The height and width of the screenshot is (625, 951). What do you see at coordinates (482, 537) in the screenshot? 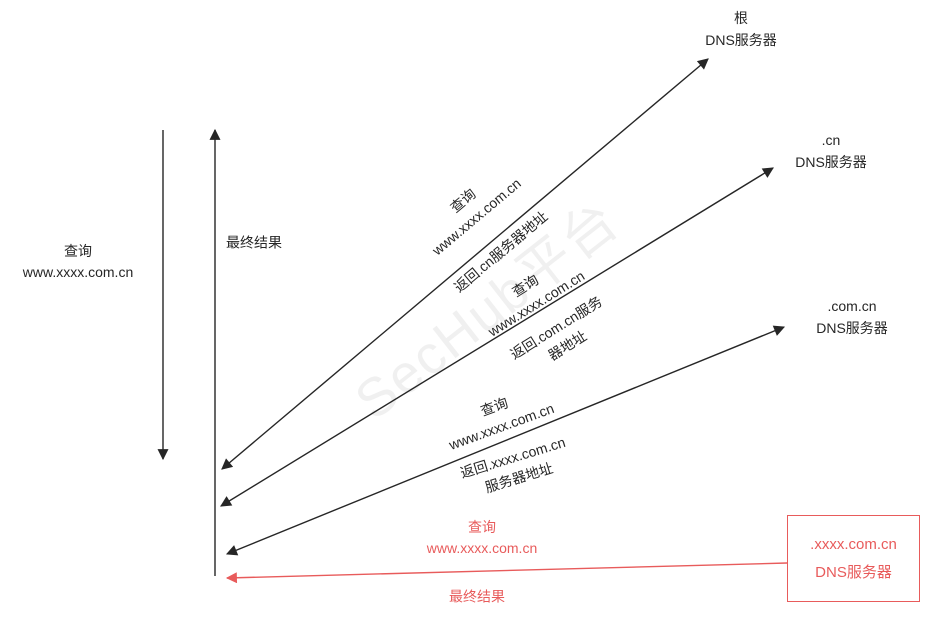
I see `final-query-label: 查询 www.xxxx.com.cn` at bounding box center [482, 537].